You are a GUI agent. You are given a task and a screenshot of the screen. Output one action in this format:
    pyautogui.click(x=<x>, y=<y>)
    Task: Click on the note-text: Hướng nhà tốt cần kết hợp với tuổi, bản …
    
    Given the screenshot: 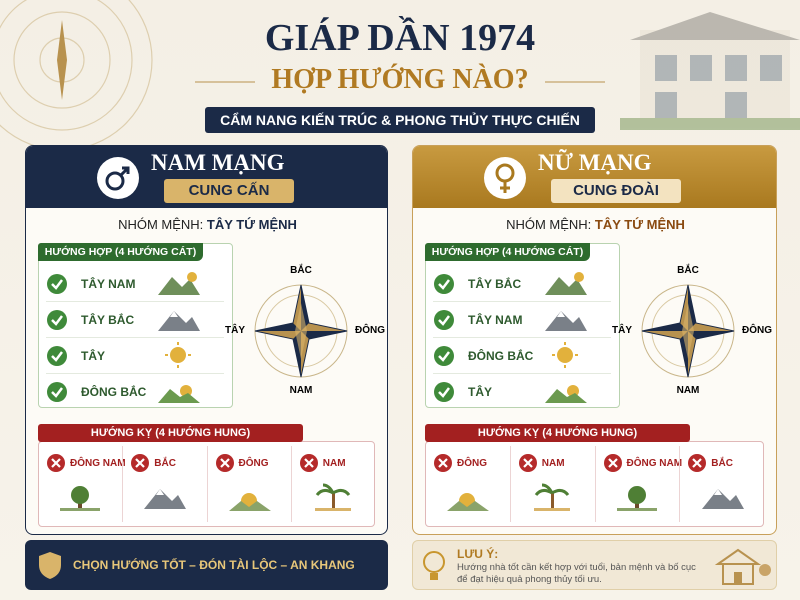 What is the action you would take?
    pyautogui.click(x=576, y=573)
    